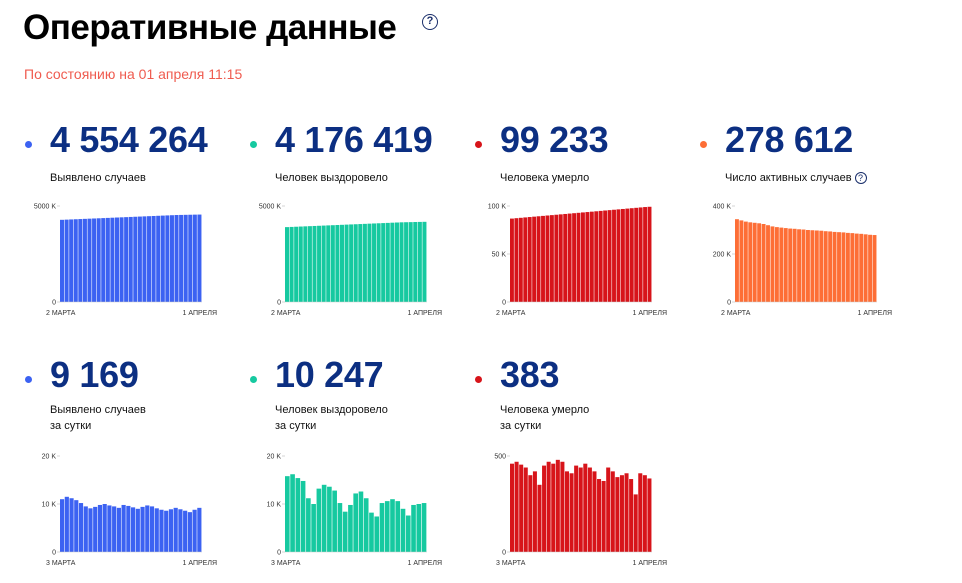  What do you see at coordinates (722, 207) in the screenshot?
I see `y-tick-label: 400 K` at bounding box center [722, 207].